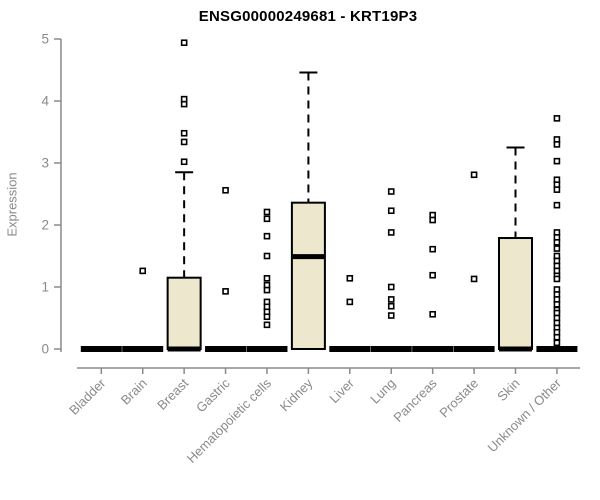 Image resolution: width=600 pixels, height=500 pixels. I want to click on y-tick-label: 4, so click(45, 101).